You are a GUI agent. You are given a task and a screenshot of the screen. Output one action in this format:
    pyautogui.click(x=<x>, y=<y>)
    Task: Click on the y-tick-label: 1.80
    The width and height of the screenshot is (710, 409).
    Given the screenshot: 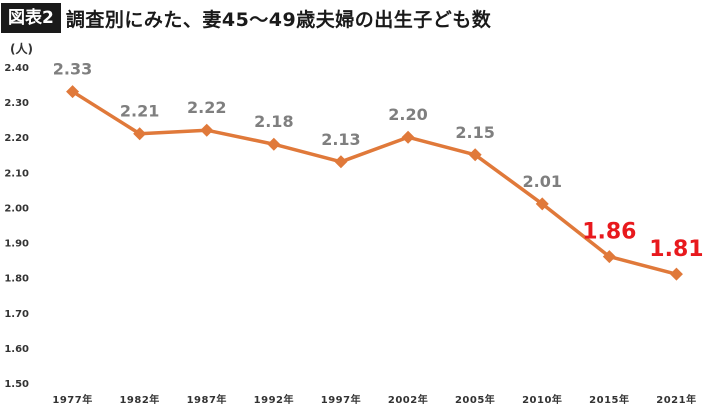 What is the action you would take?
    pyautogui.click(x=16, y=279)
    